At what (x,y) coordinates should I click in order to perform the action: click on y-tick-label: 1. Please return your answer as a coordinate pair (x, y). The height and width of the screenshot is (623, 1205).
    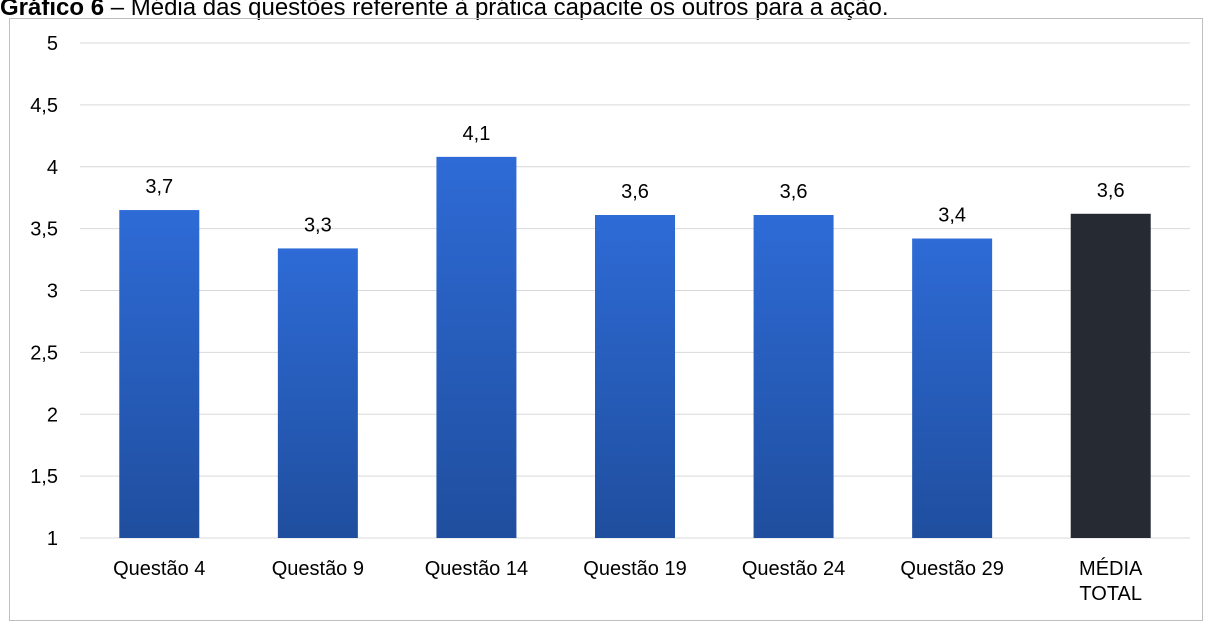
    Looking at the image, I should click on (52, 539).